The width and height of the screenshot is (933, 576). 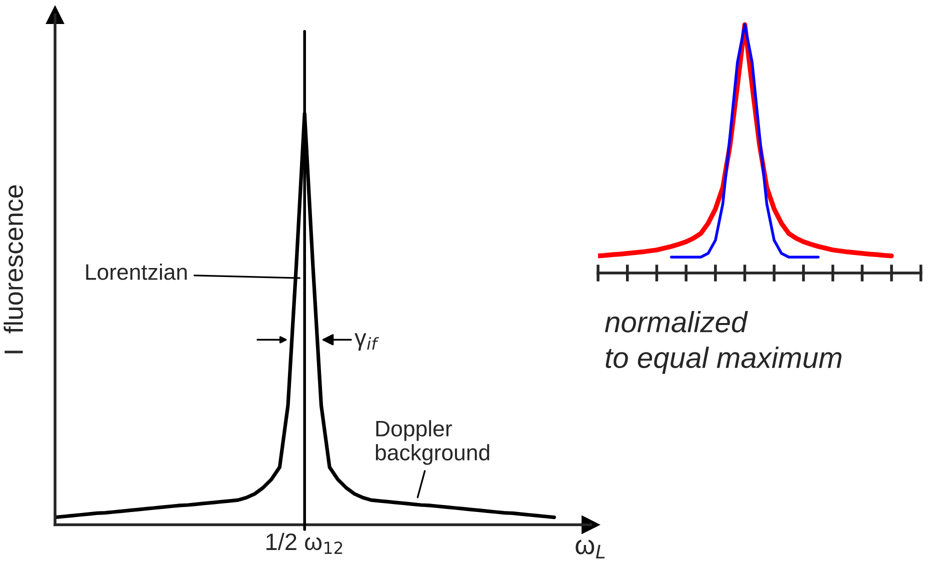 What do you see at coordinates (136, 272) in the screenshot?
I see `annotation: Lorentzian` at bounding box center [136, 272].